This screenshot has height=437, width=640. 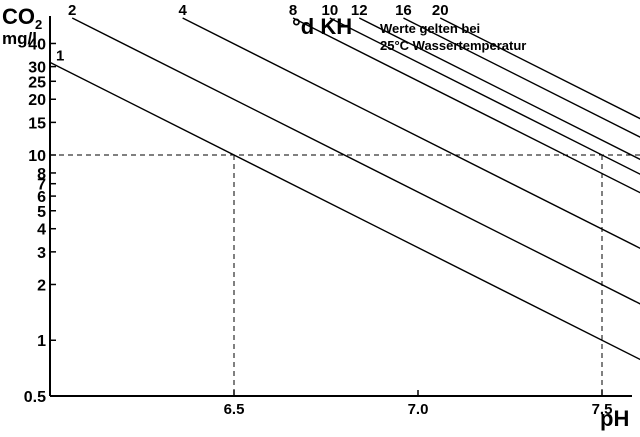 I want to click on x-axis-label: pH, so click(x=614, y=418).